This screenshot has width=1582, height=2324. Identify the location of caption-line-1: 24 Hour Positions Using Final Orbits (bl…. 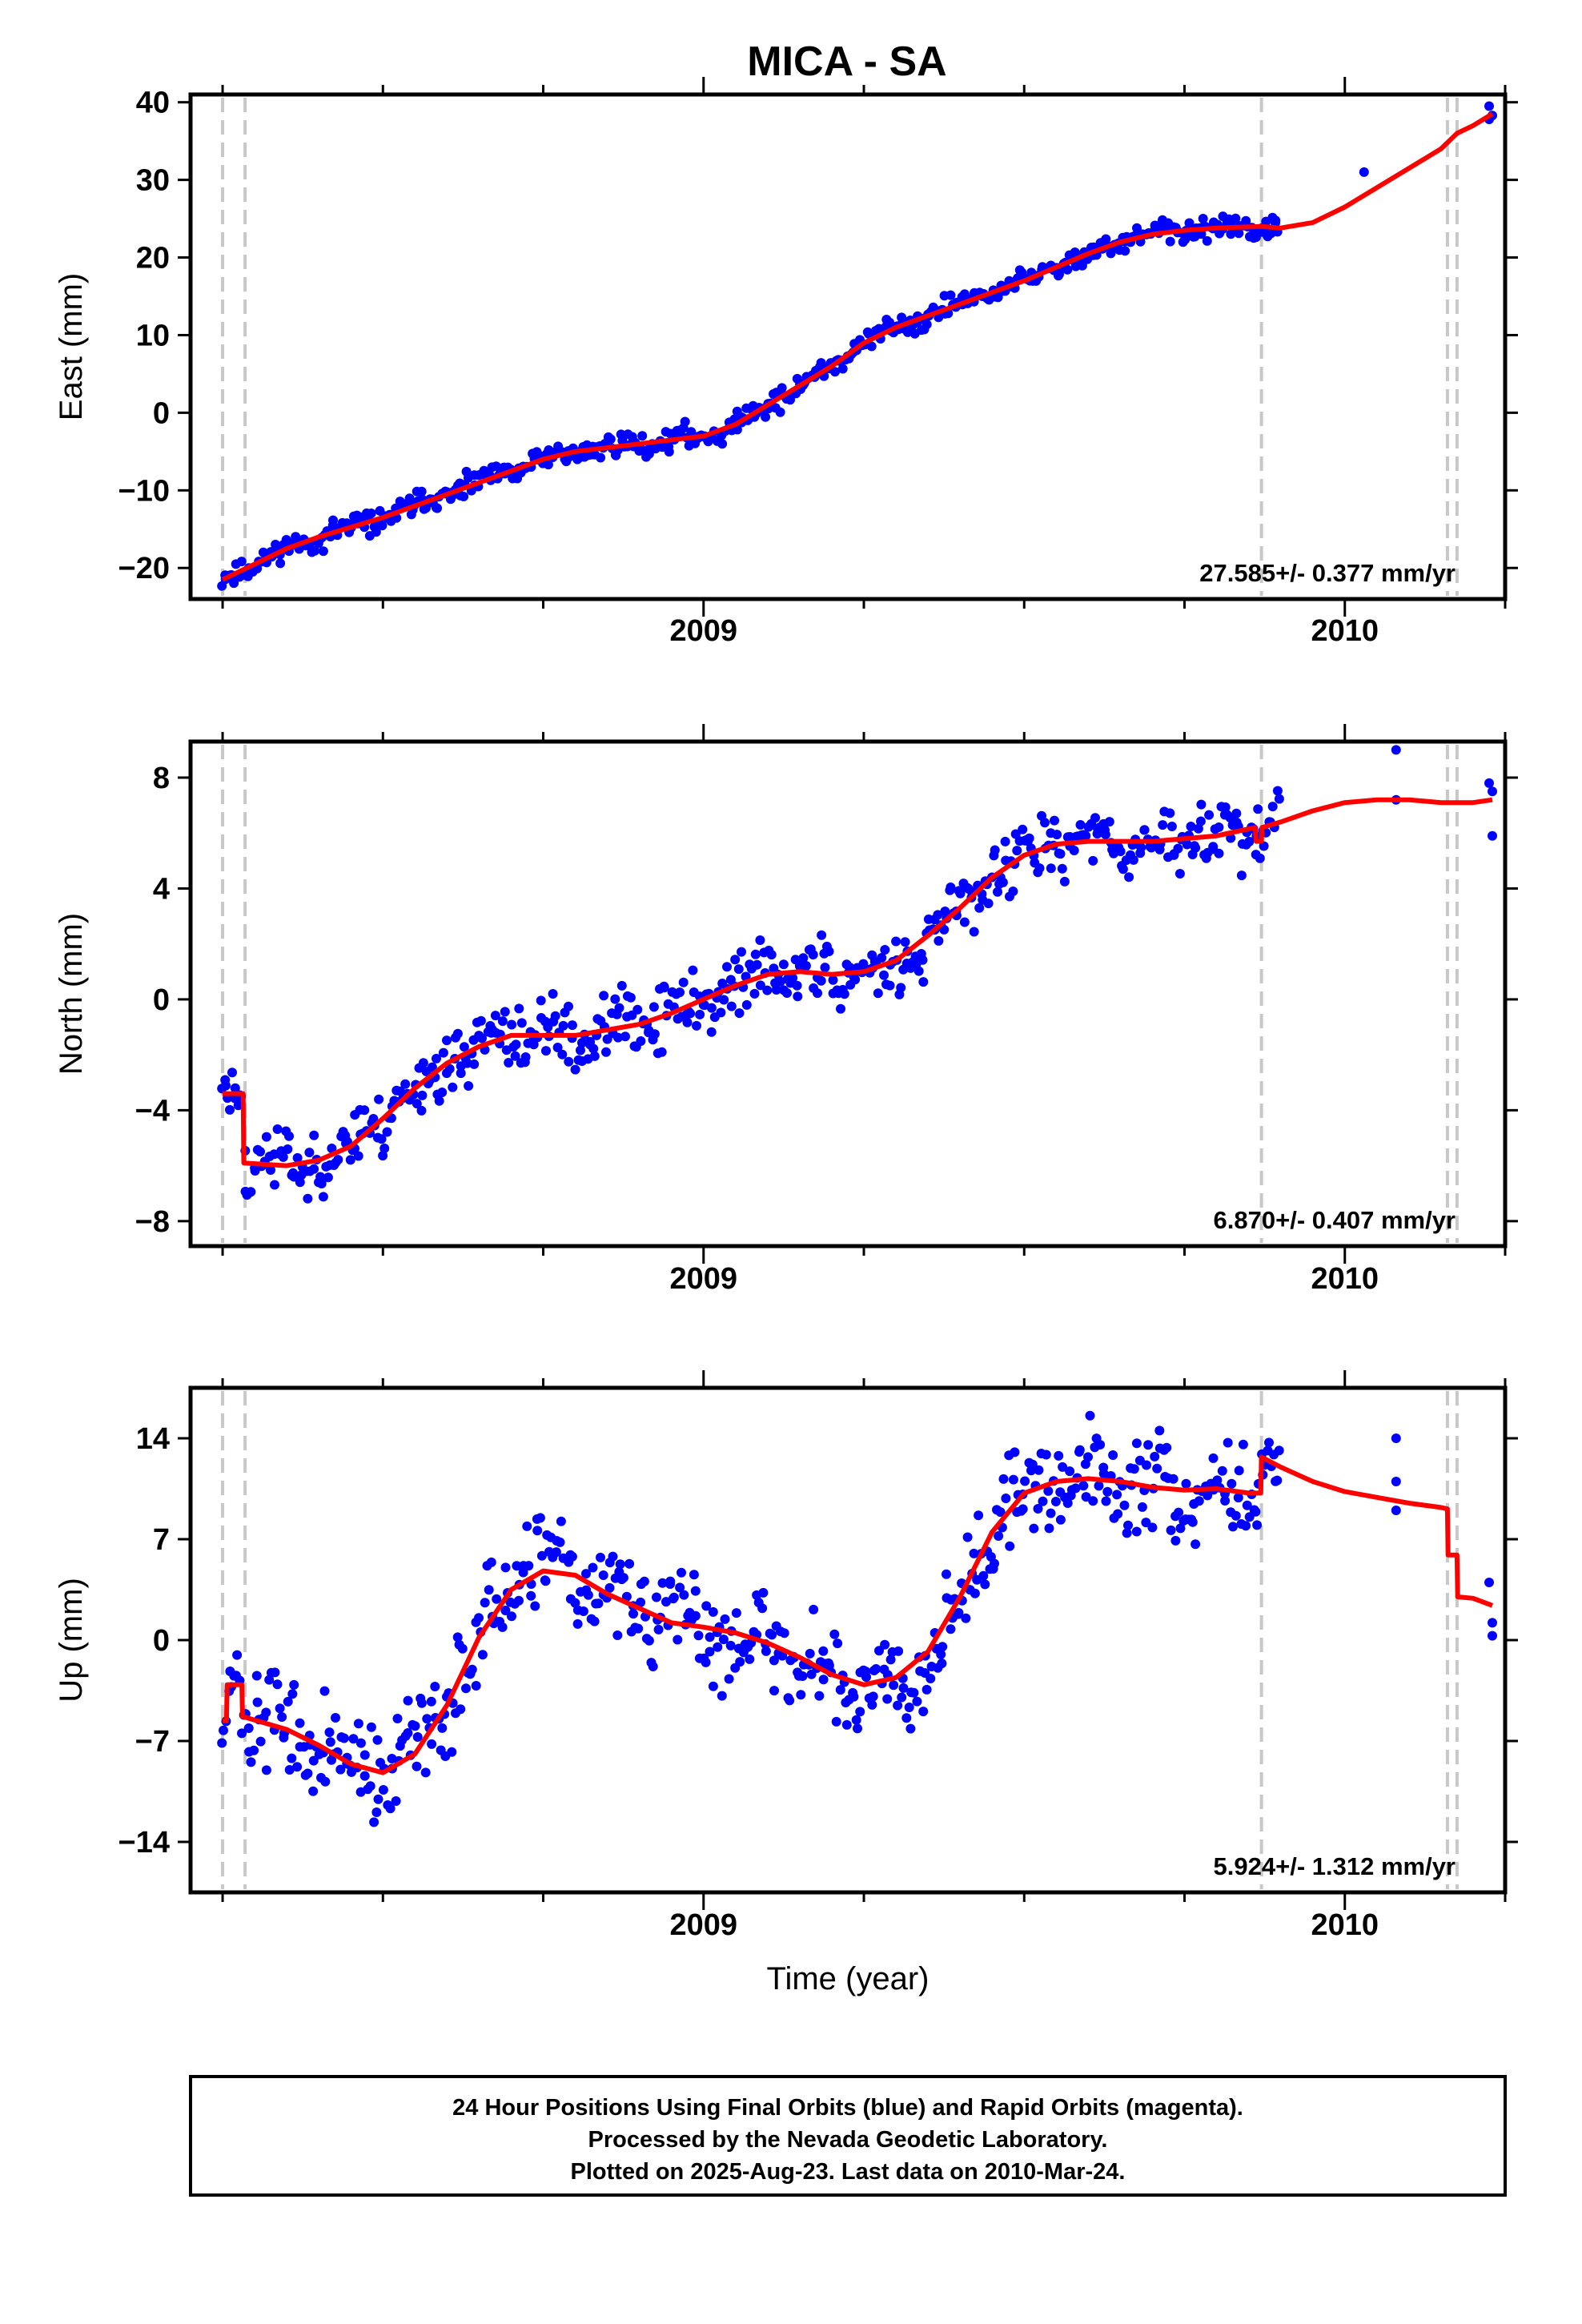
(847, 2108).